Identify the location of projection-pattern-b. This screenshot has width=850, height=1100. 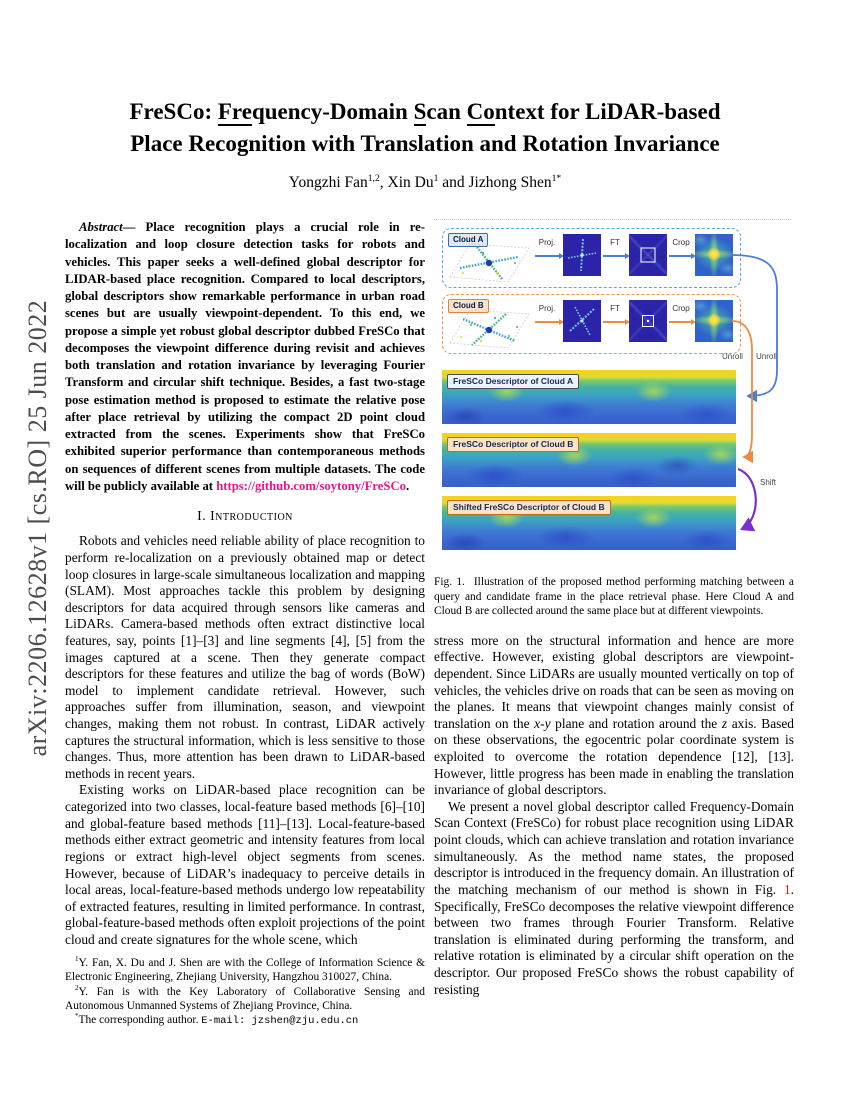
(582, 321).